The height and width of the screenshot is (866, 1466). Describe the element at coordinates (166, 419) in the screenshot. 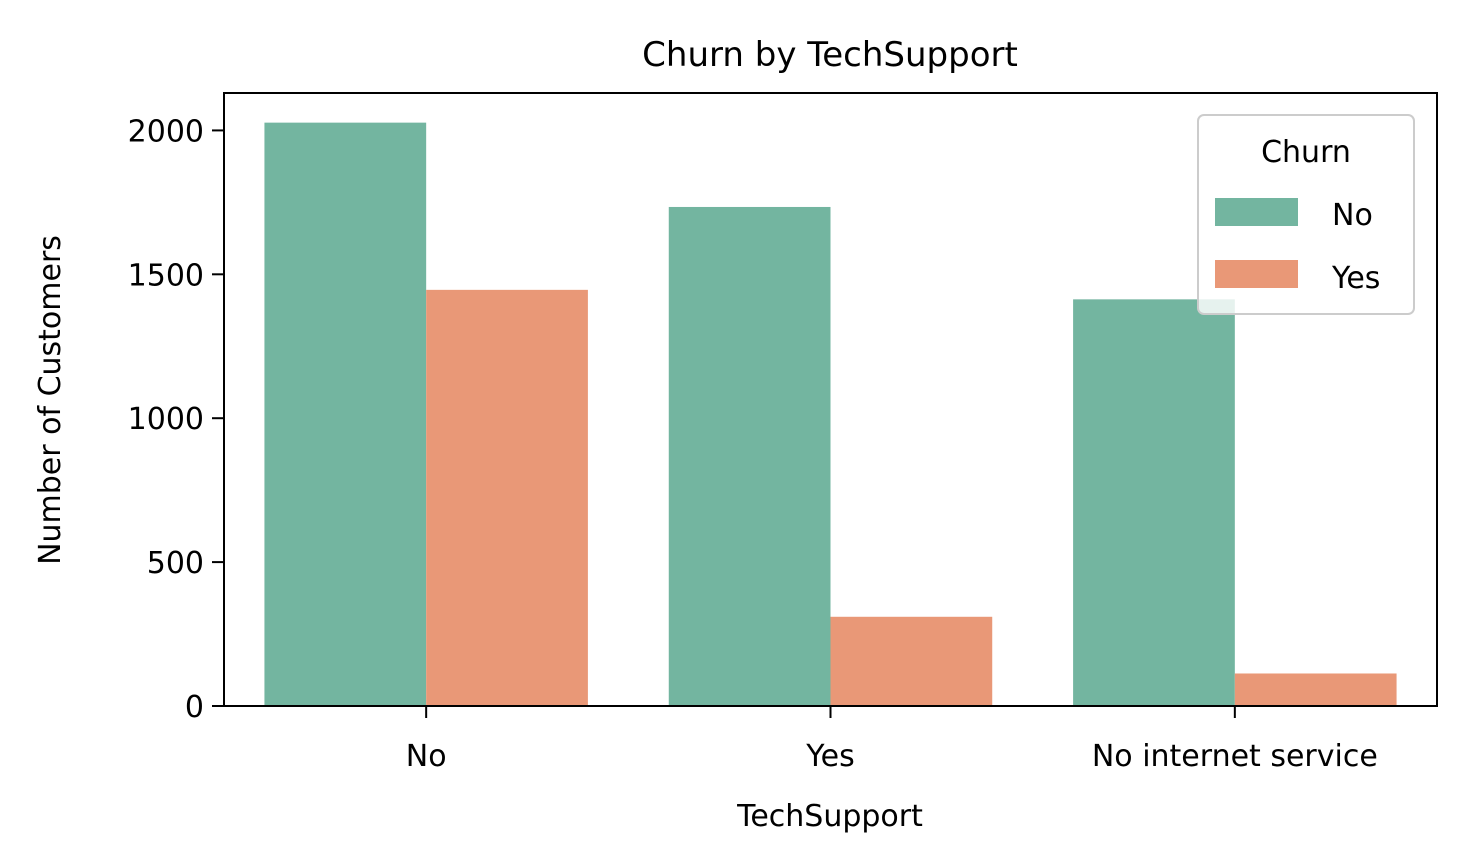

I see `y-tick-label: 1000` at that location.